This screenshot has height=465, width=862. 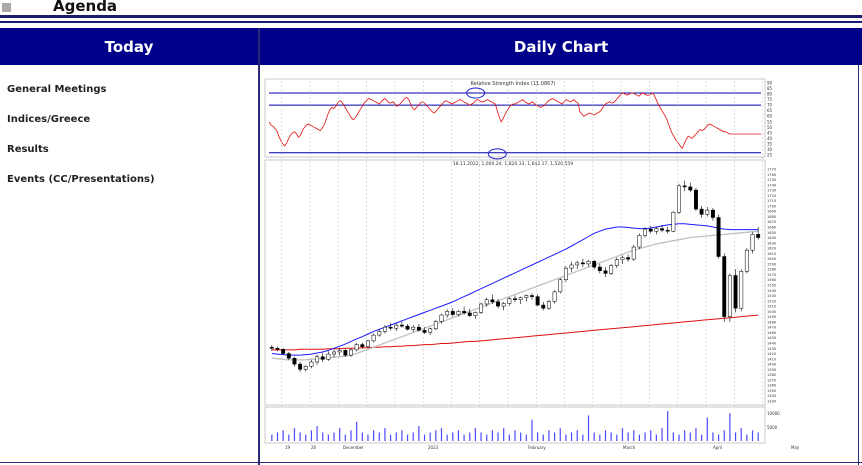 What do you see at coordinates (770, 94) in the screenshot?
I see `momentum-tick-label: 80` at bounding box center [770, 94].